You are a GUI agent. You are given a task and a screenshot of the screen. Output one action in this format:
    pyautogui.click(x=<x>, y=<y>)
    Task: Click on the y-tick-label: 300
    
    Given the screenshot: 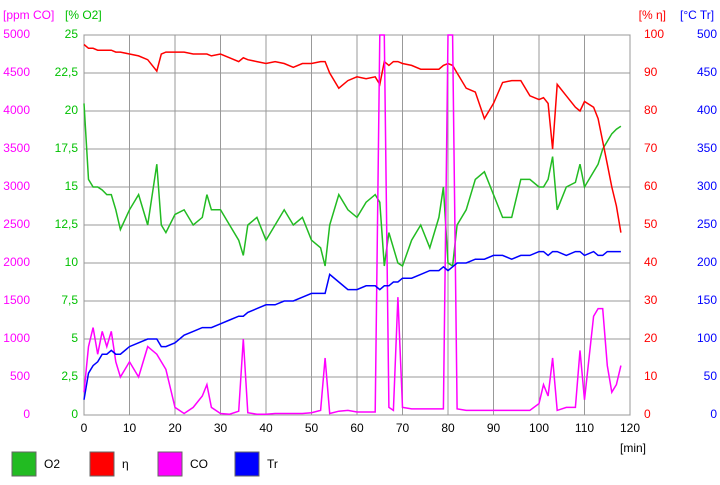 What is the action you would take?
    pyautogui.click(x=707, y=186)
    